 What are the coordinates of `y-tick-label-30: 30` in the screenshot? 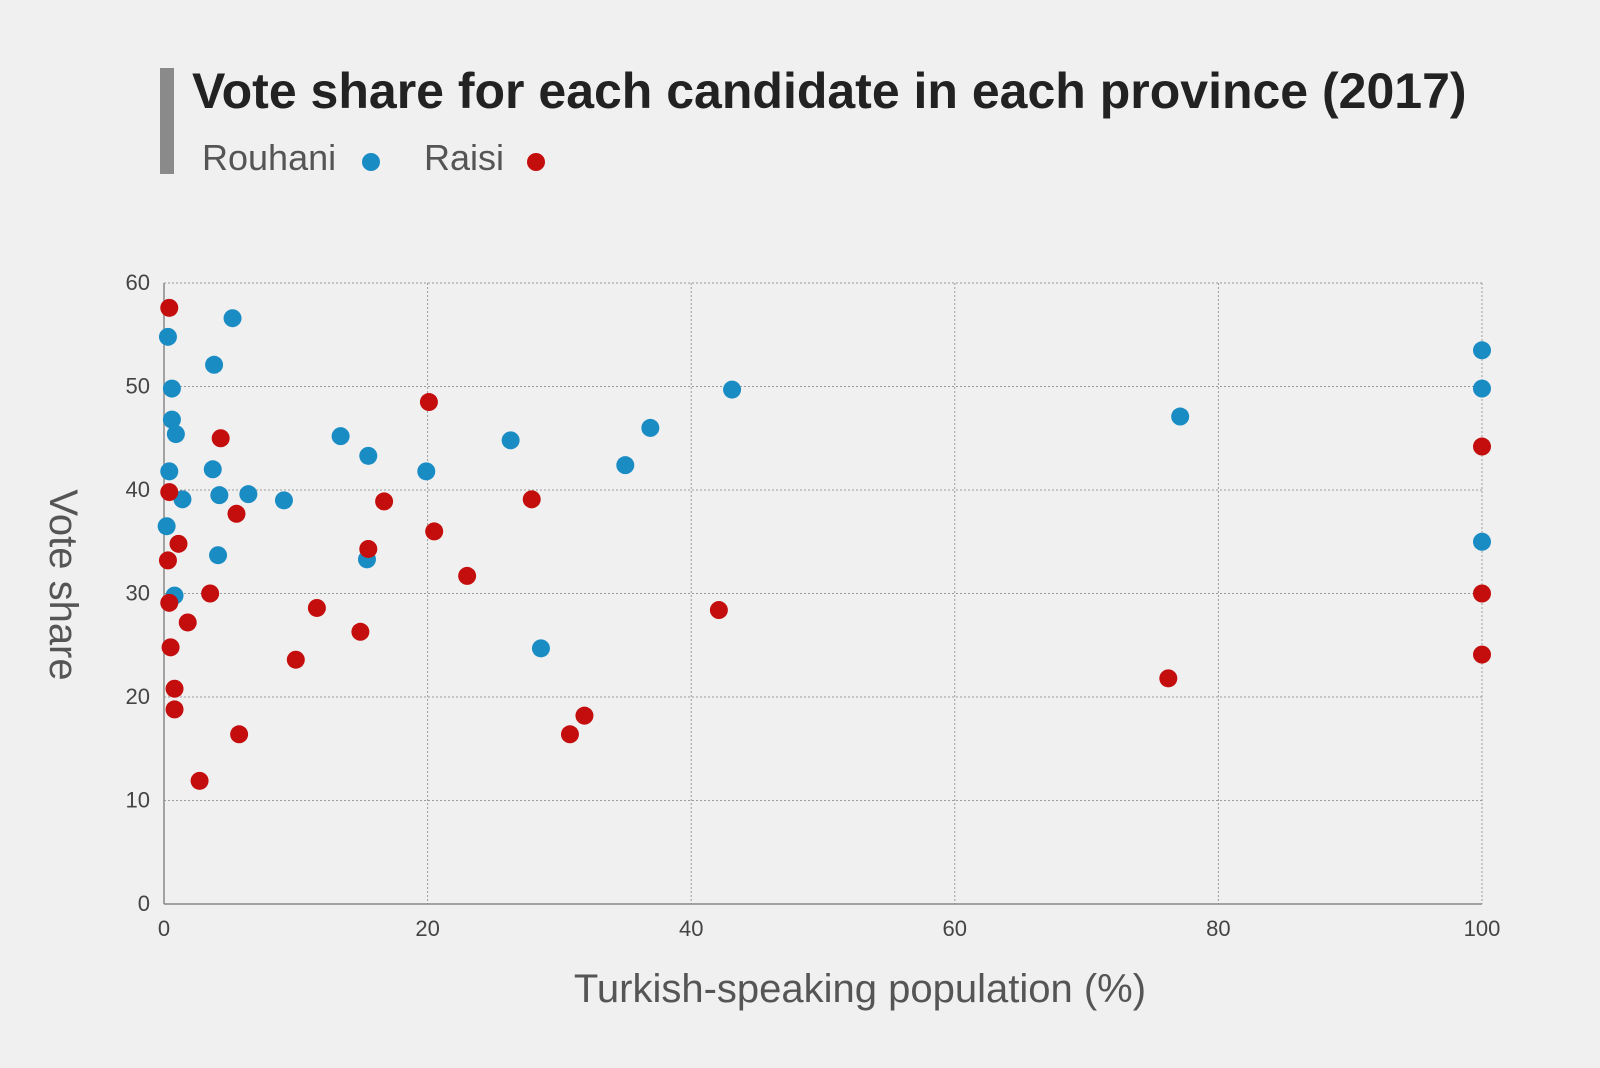 It's located at (138, 593).